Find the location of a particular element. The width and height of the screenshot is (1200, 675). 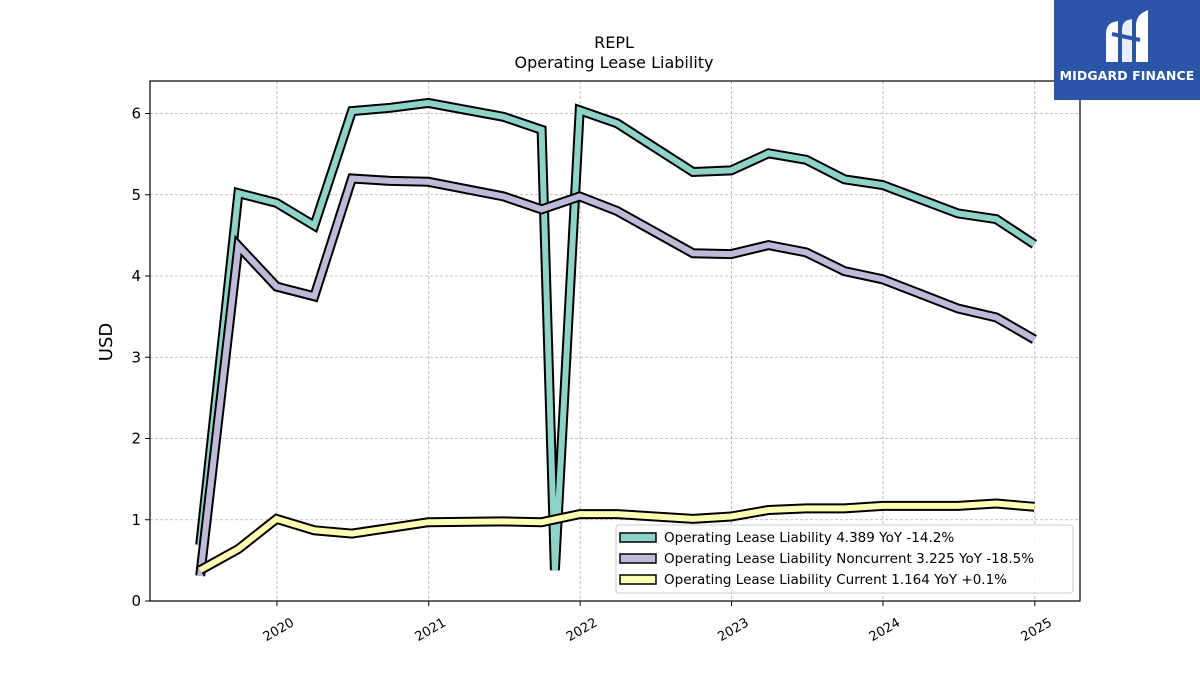

y-tick-label: 6 is located at coordinates (136, 114).